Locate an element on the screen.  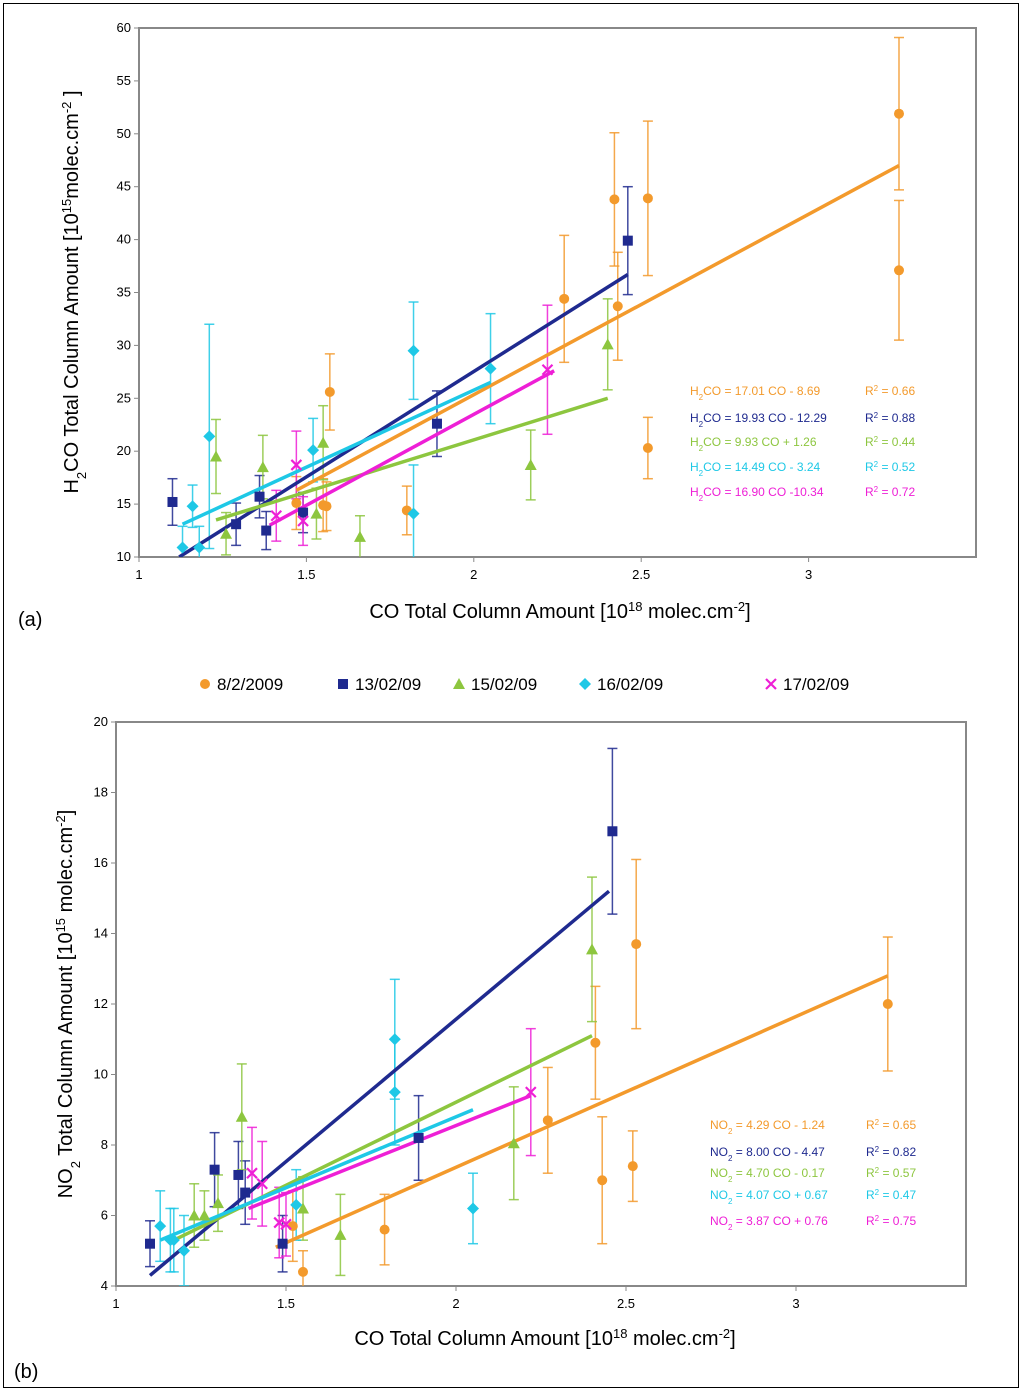
r-squared: R2 = 0.72 is located at coordinates (890, 492).